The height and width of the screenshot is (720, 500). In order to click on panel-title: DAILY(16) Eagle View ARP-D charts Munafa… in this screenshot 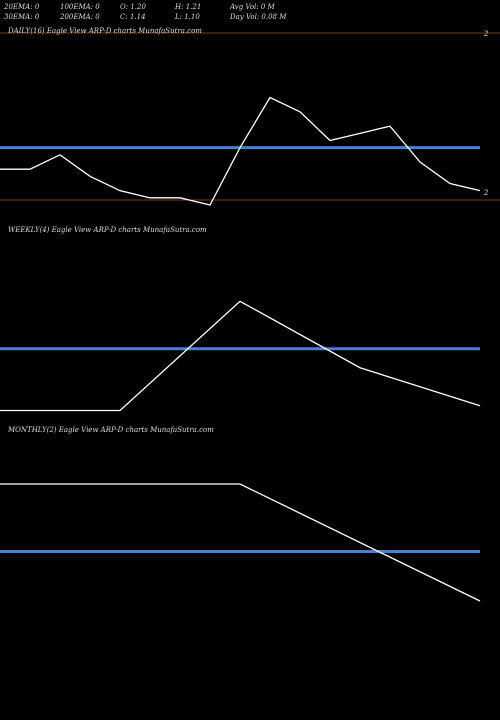, I will do `click(104, 31)`.